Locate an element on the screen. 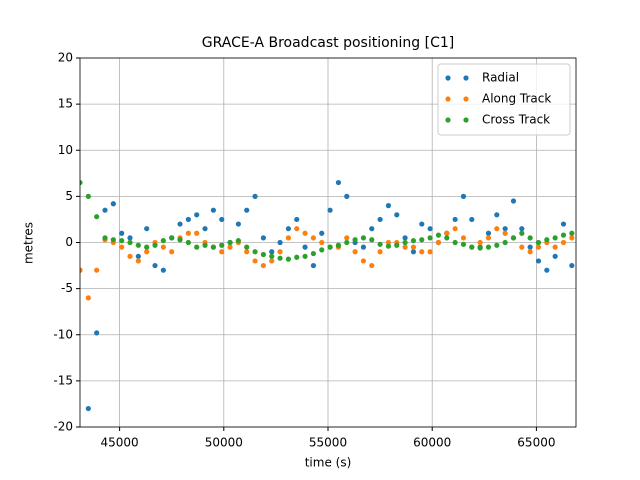 The image size is (640, 480). x-tick-label: 50000 is located at coordinates (224, 443).